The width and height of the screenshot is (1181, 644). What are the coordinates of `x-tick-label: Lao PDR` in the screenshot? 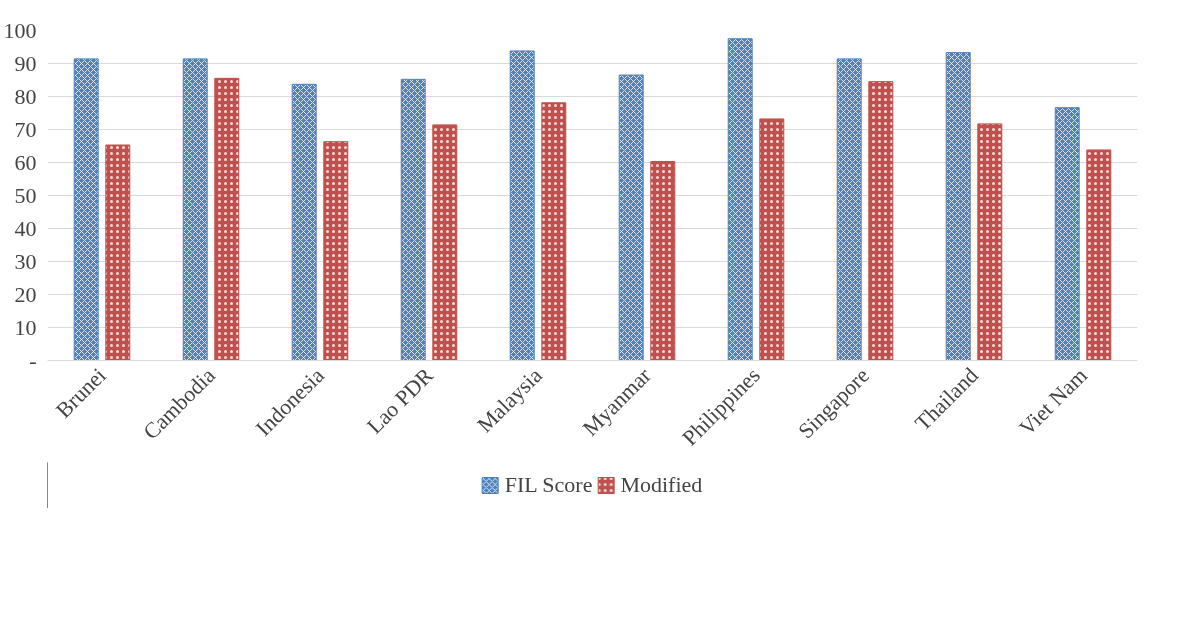 It's located at (400, 400).